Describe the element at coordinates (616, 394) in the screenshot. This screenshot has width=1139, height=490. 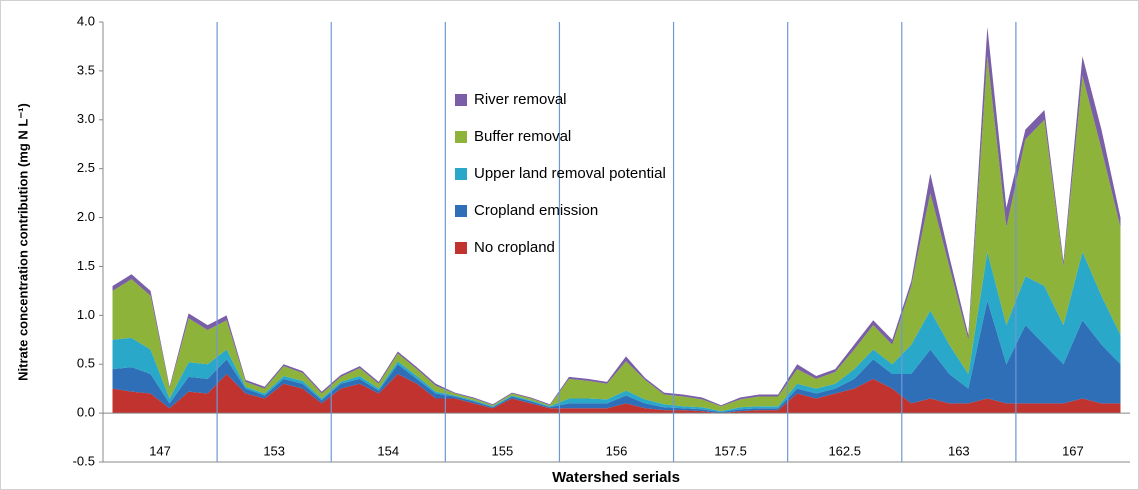
I see `area` at that location.